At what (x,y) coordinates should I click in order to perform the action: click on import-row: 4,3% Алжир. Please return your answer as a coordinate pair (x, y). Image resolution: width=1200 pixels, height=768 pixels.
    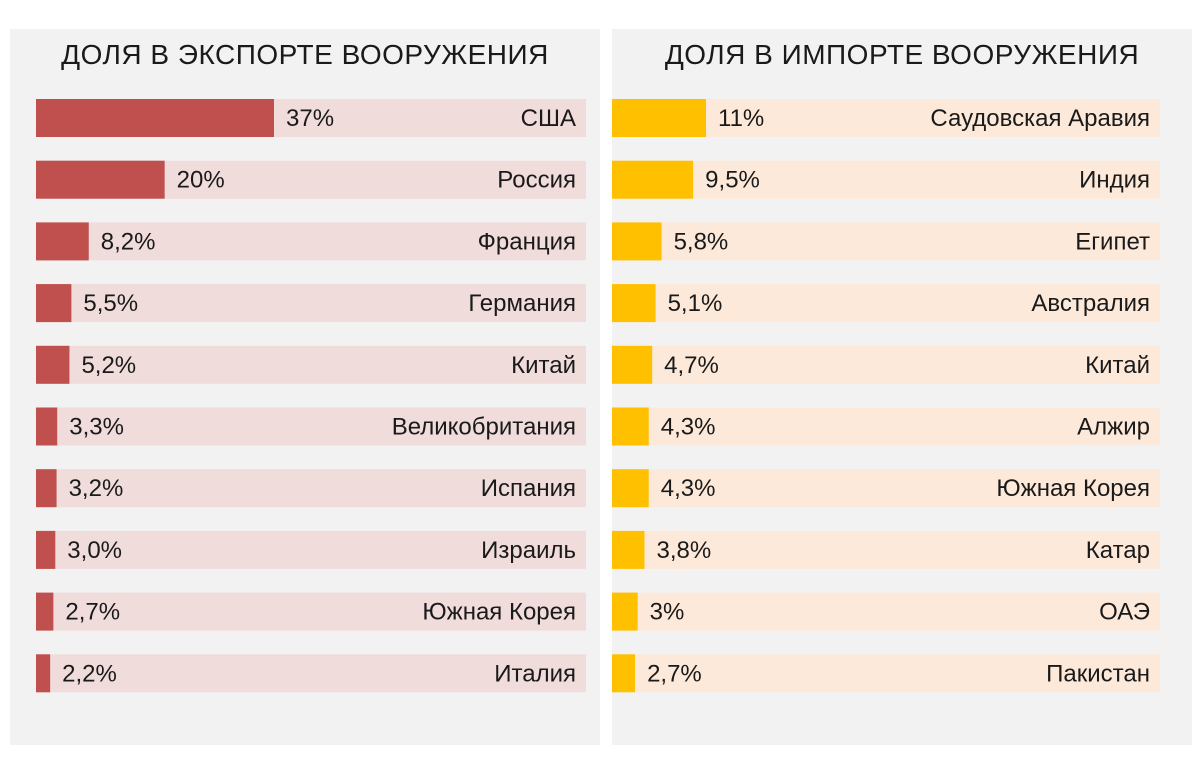
    Looking at the image, I should click on (886, 426).